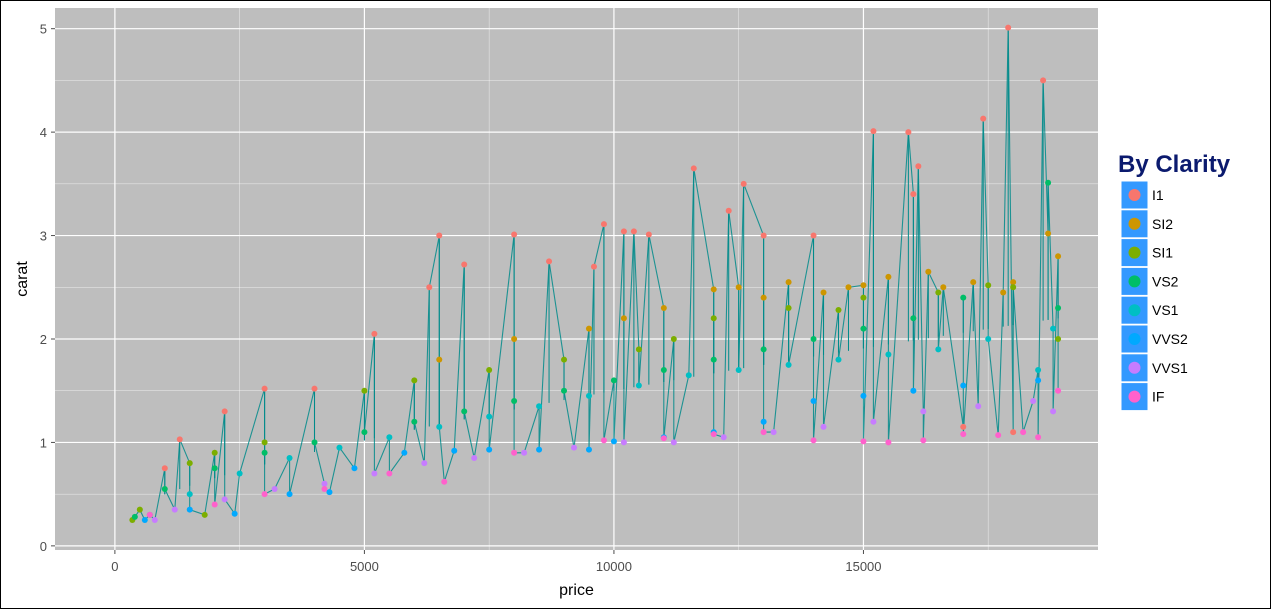  What do you see at coordinates (1134, 223) in the screenshot?
I see `legend-key-si2` at bounding box center [1134, 223].